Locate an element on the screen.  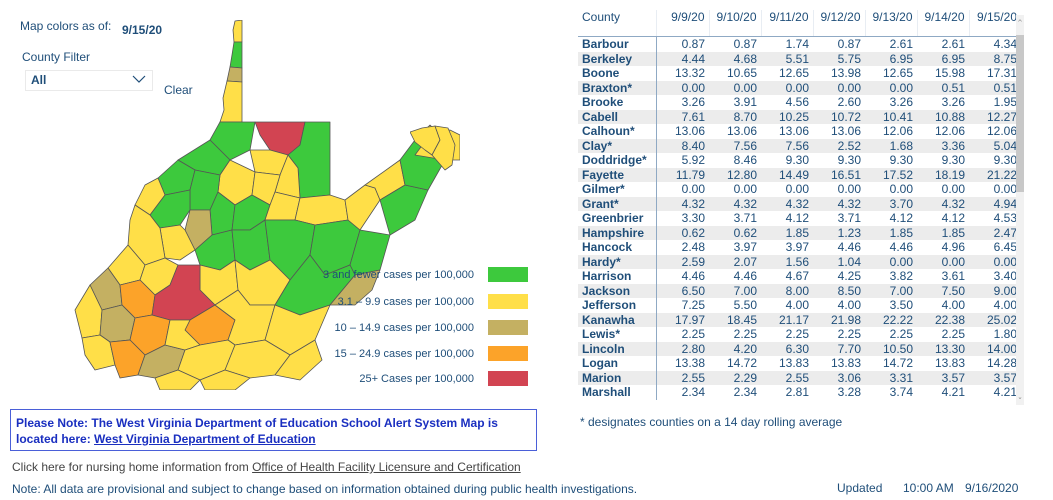
county-wyoming is located at coordinates (177, 379).